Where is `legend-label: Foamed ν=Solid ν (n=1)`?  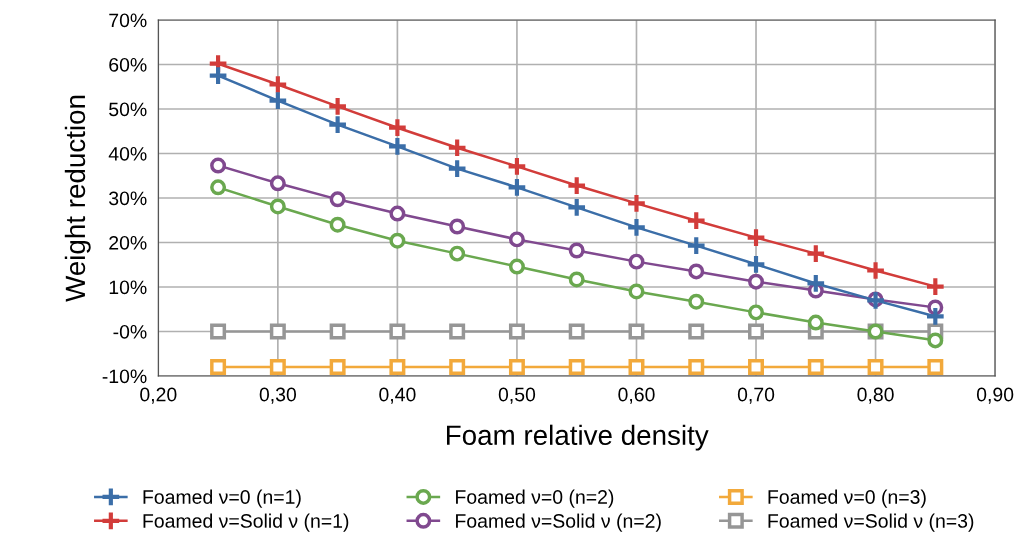 legend-label: Foamed ν=Solid ν (n=1) is located at coordinates (246, 522).